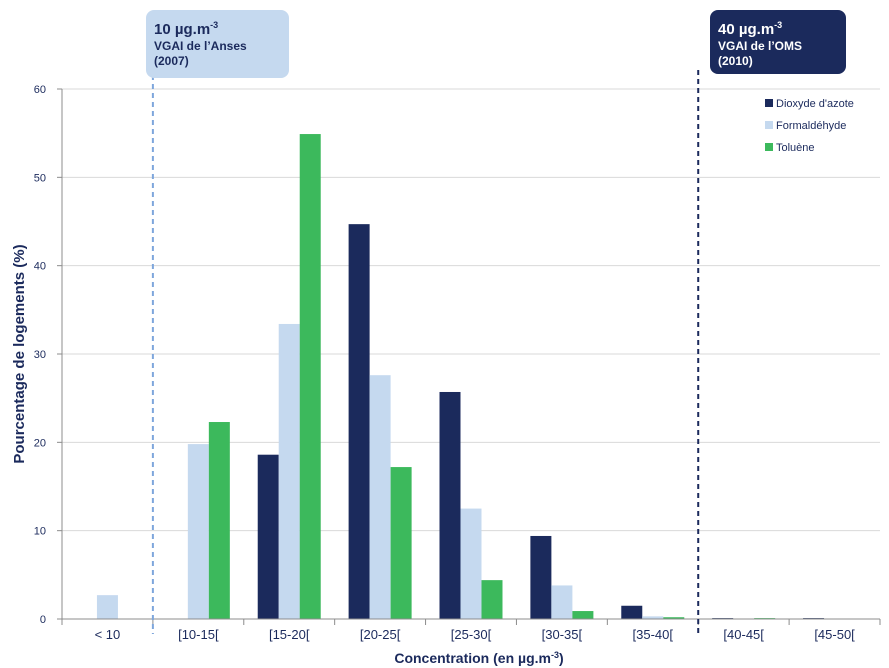  I want to click on legend: Dioxyde d'azote Formaldéhyde Toluène, so click(809, 126).